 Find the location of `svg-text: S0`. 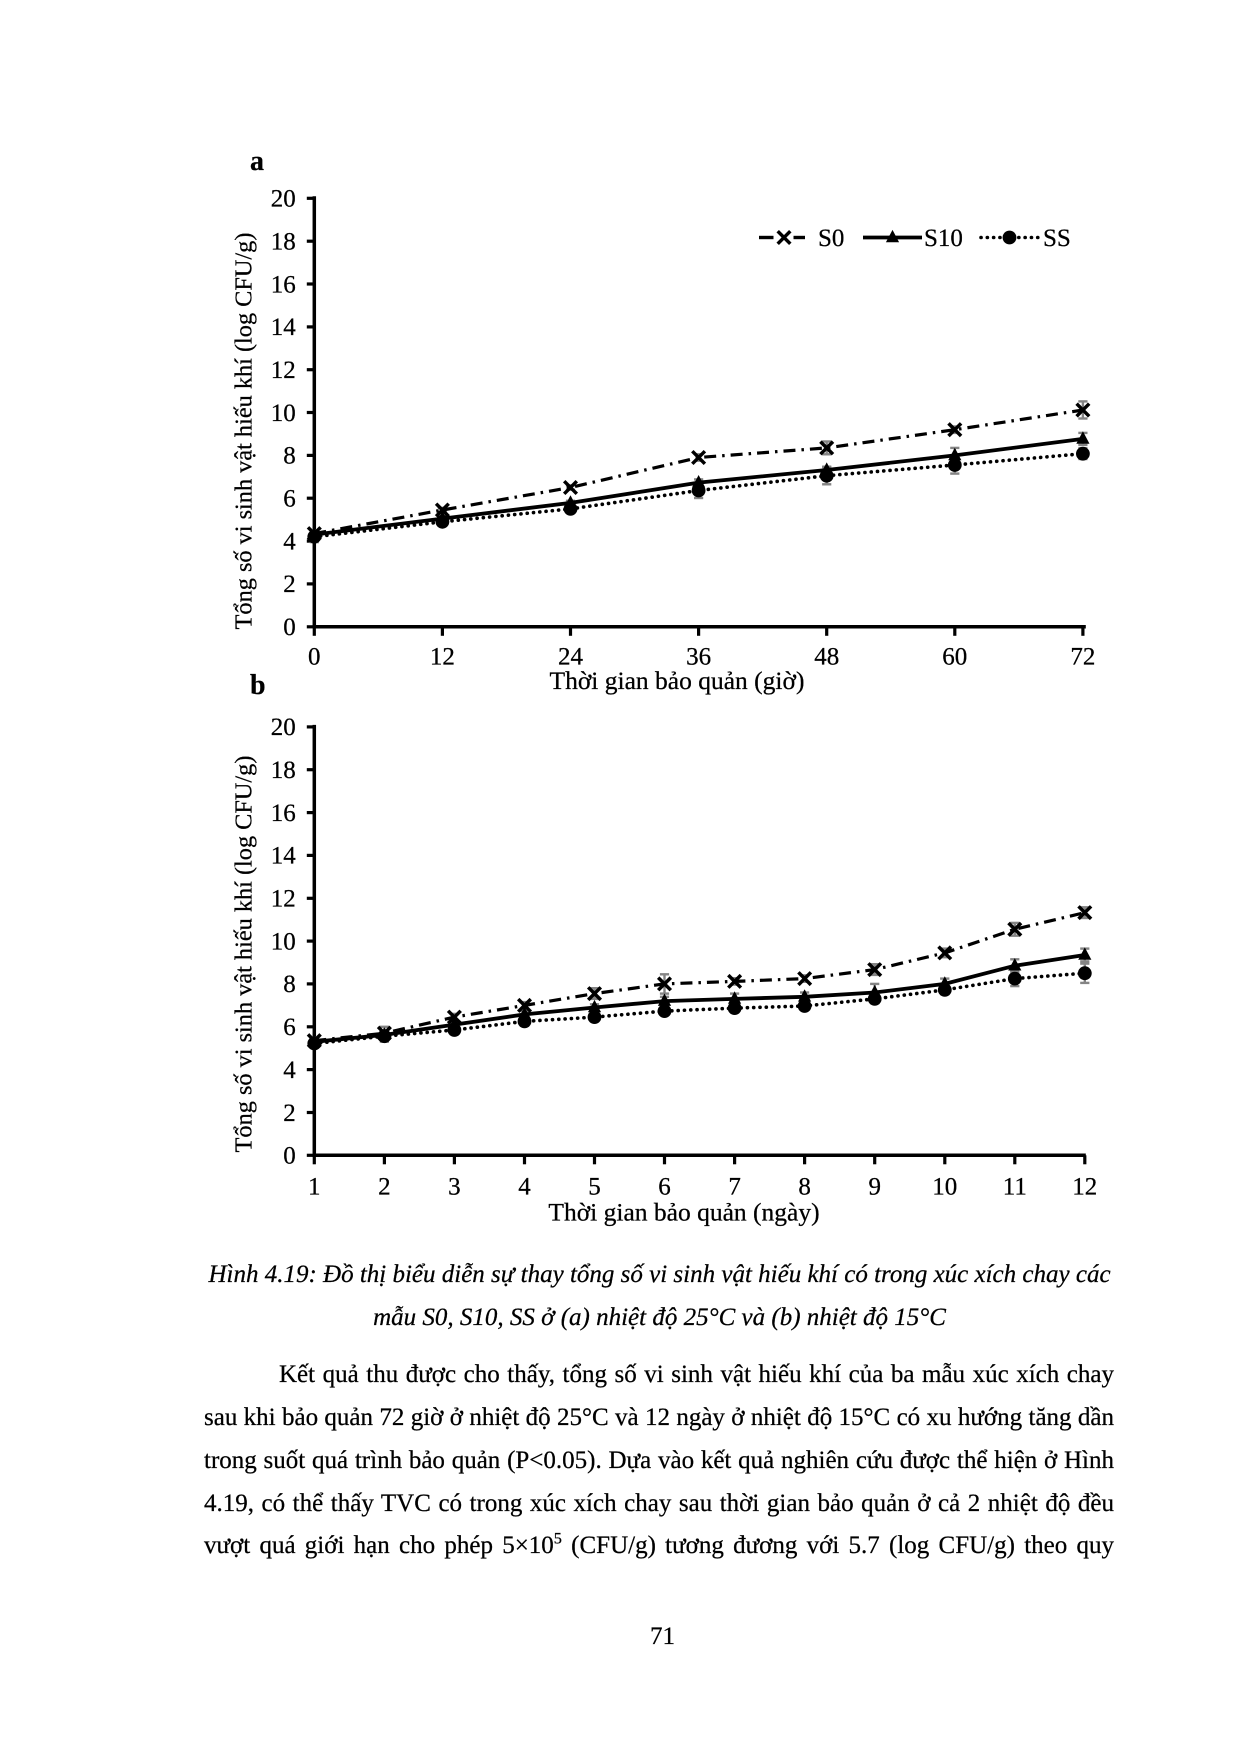

svg-text: S0 is located at coordinates (831, 238).